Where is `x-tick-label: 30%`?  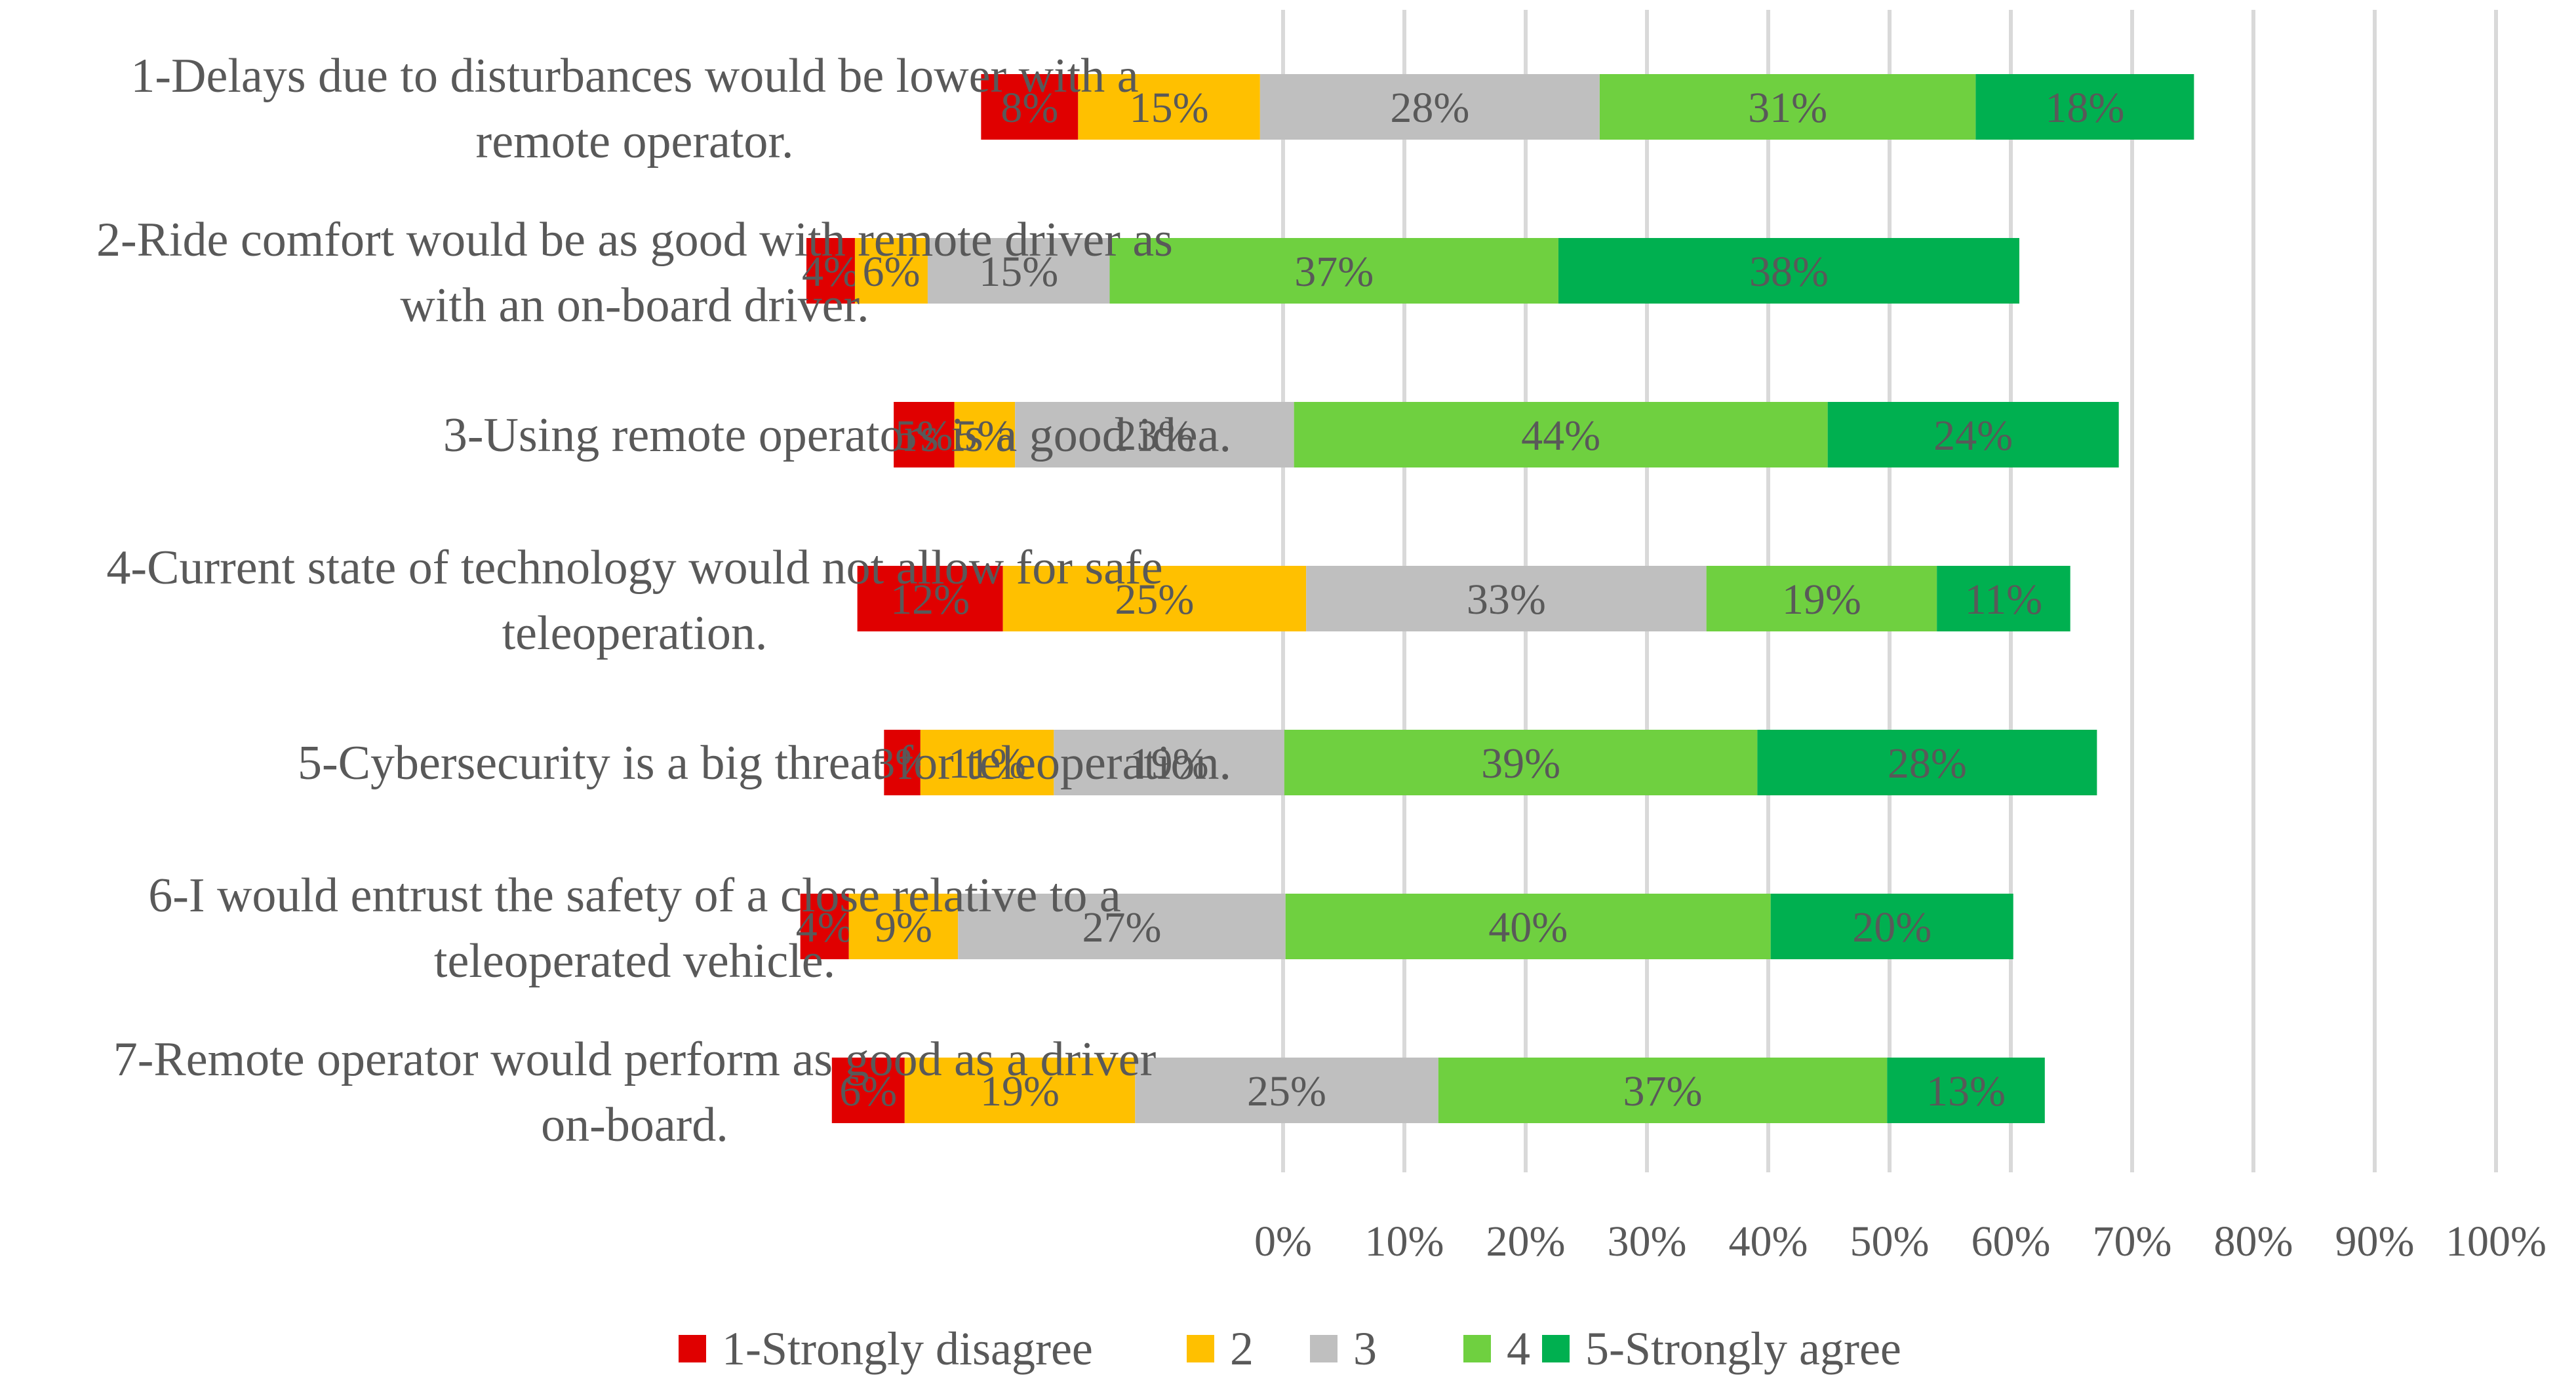 x-tick-label: 30% is located at coordinates (1647, 1241).